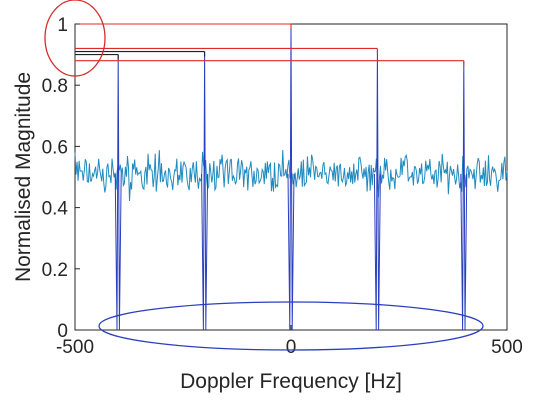  I want to click on y-tick-label-4: 0.8, so click(55, 86).